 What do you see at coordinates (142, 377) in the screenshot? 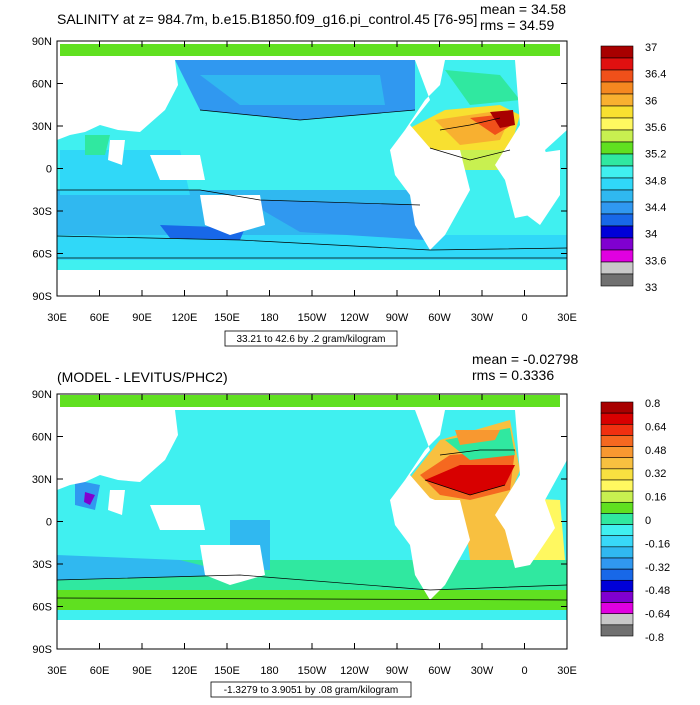
I see `panel-2-title: (MODEL - LEVITUS/PHC2)` at bounding box center [142, 377].